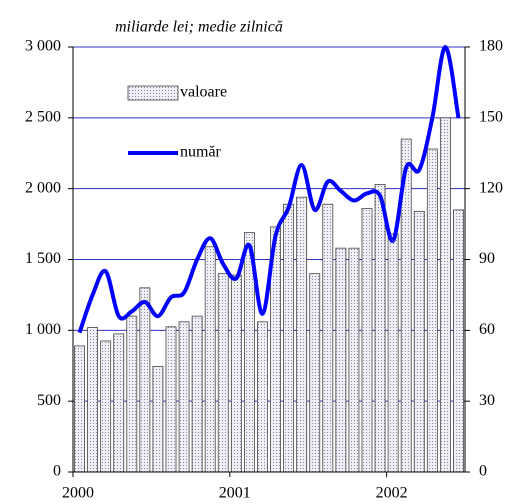 The image size is (510, 504). I want to click on legend-label: valoare, so click(203, 92).